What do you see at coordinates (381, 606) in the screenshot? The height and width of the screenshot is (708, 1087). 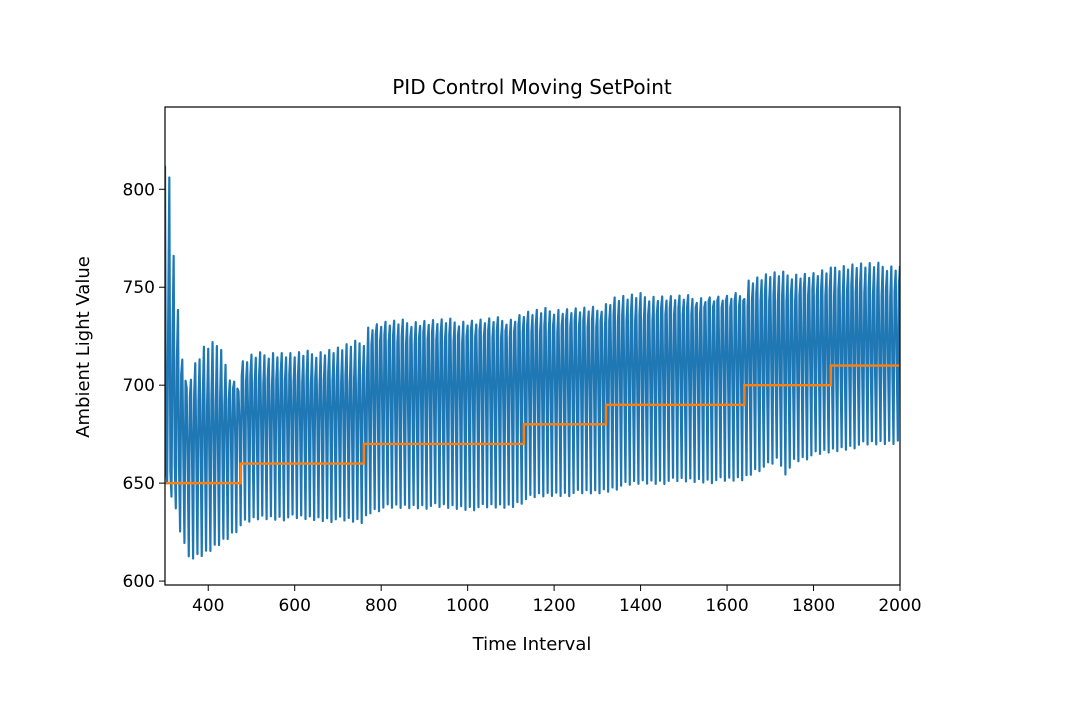 I see `x-tick-label: 800` at bounding box center [381, 606].